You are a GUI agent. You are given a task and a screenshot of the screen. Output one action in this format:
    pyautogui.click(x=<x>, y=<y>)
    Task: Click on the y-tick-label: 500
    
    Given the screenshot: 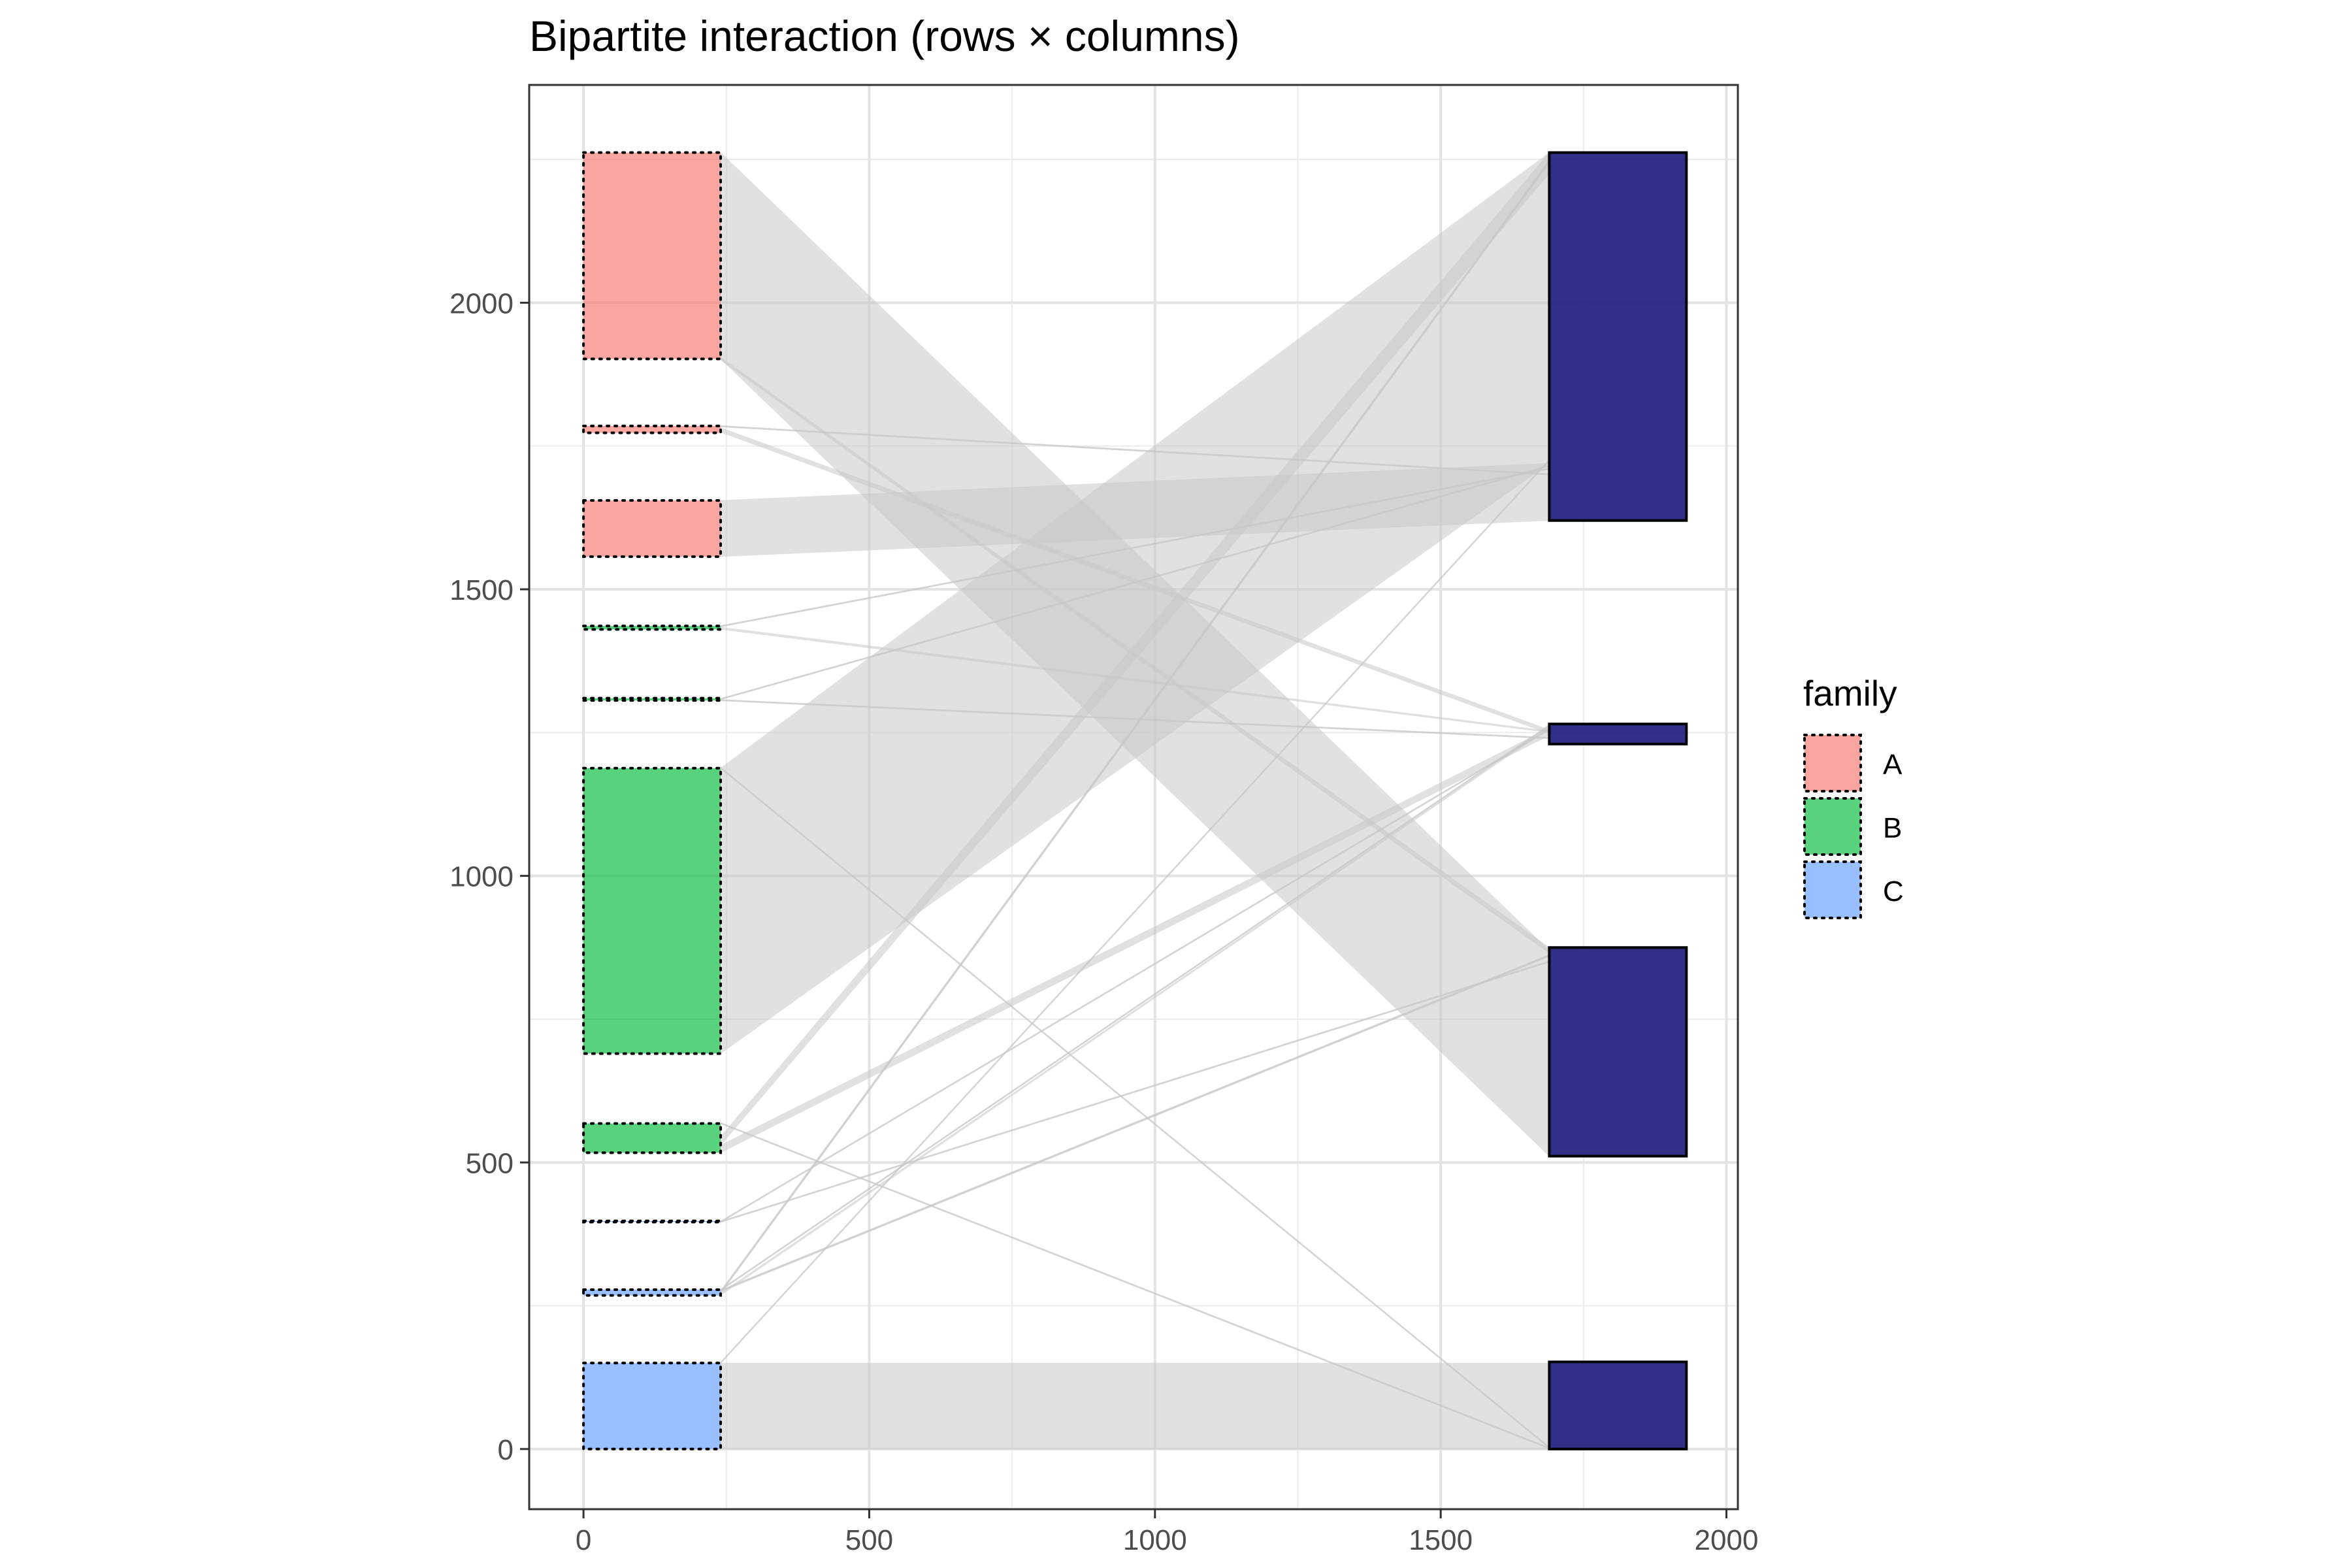 What is the action you would take?
    pyautogui.click(x=490, y=1163)
    